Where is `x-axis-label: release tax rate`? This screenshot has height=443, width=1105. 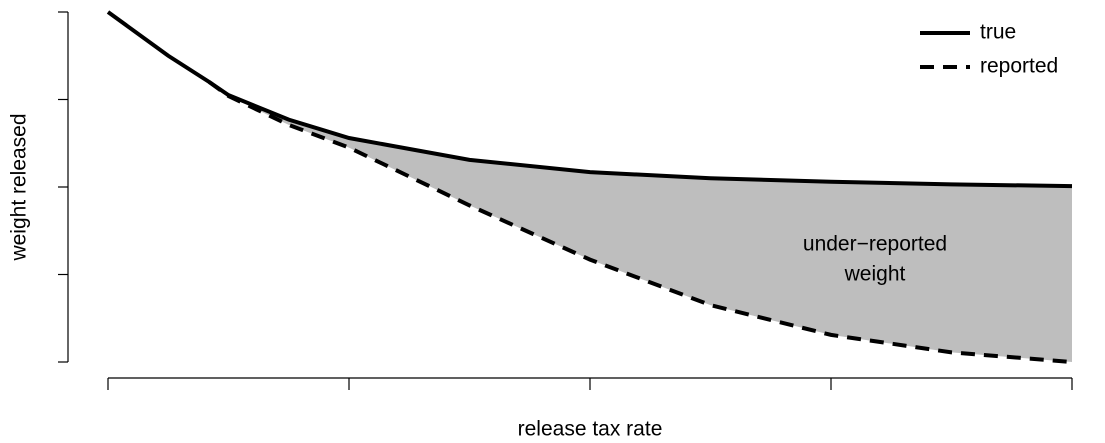 x-axis-label: release tax rate is located at coordinates (590, 429).